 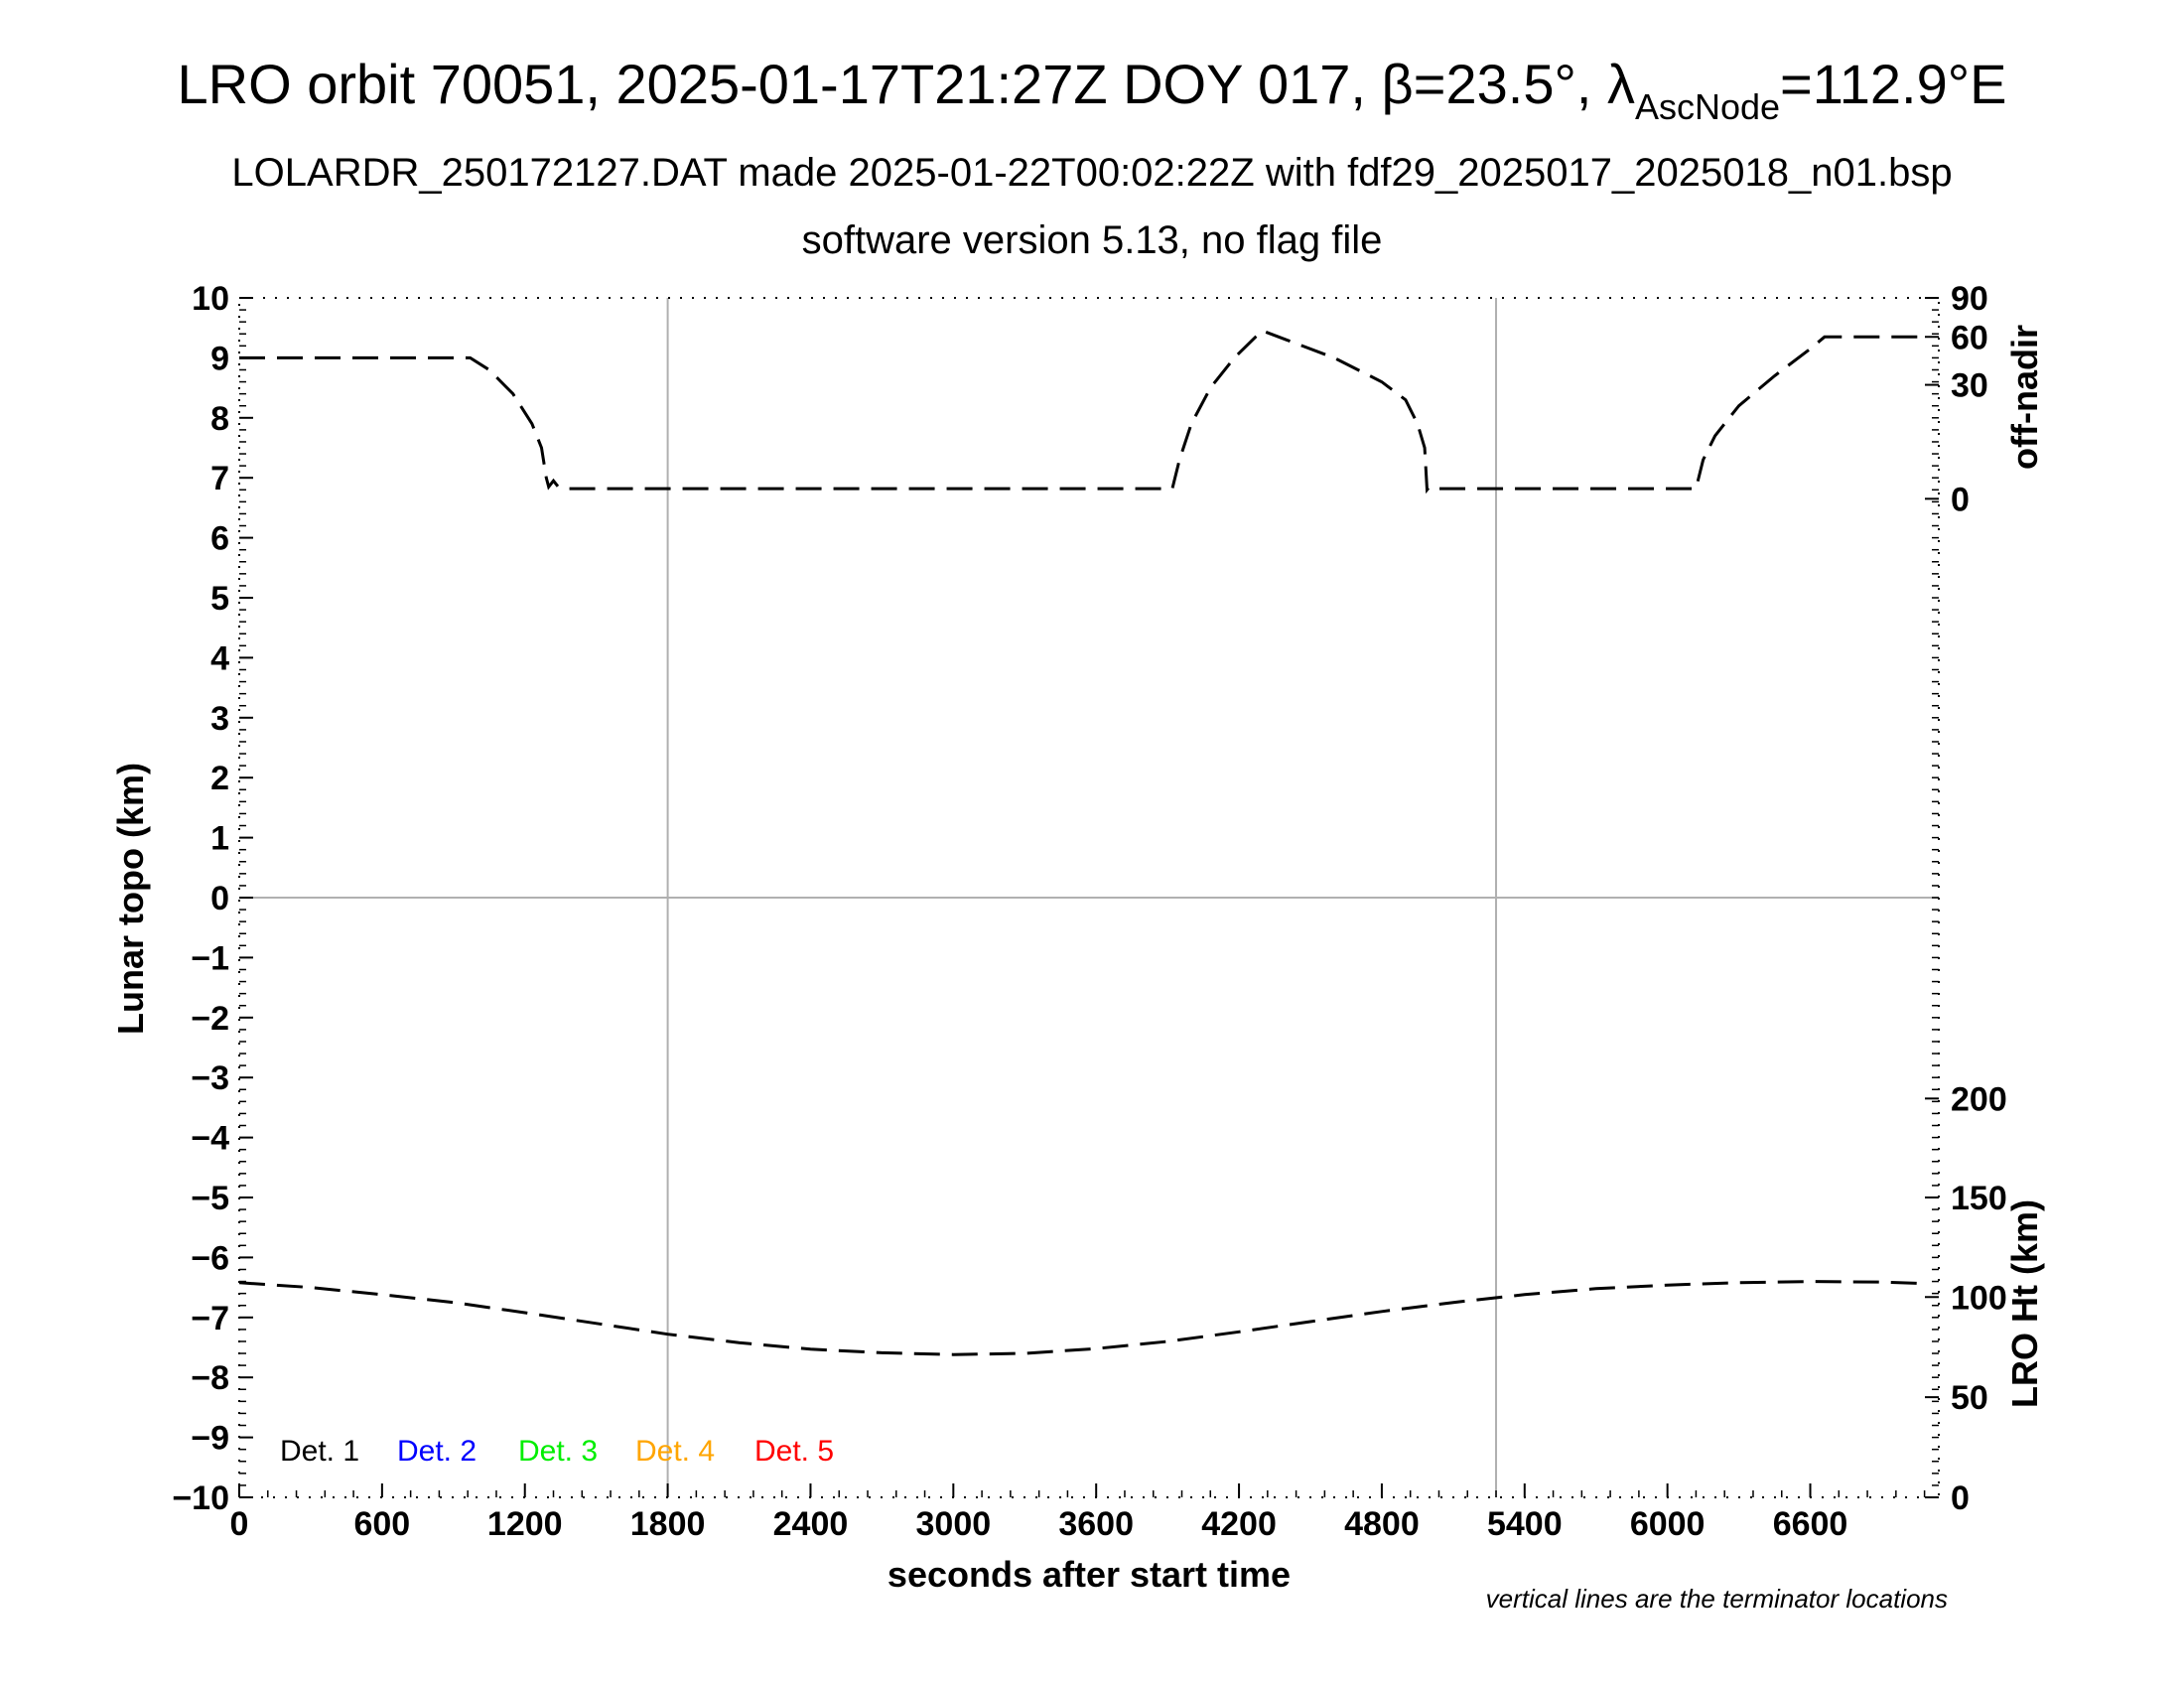 What do you see at coordinates (219, 839) in the screenshot?
I see `y-tick-label: 1` at bounding box center [219, 839].